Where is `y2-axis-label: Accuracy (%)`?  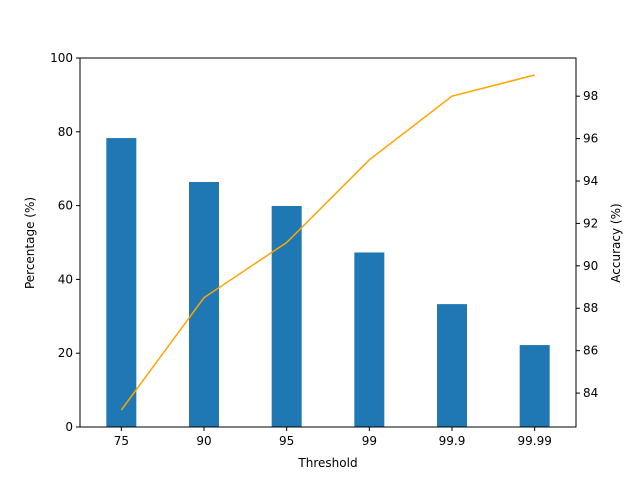 y2-axis-label: Accuracy (%) is located at coordinates (616, 242).